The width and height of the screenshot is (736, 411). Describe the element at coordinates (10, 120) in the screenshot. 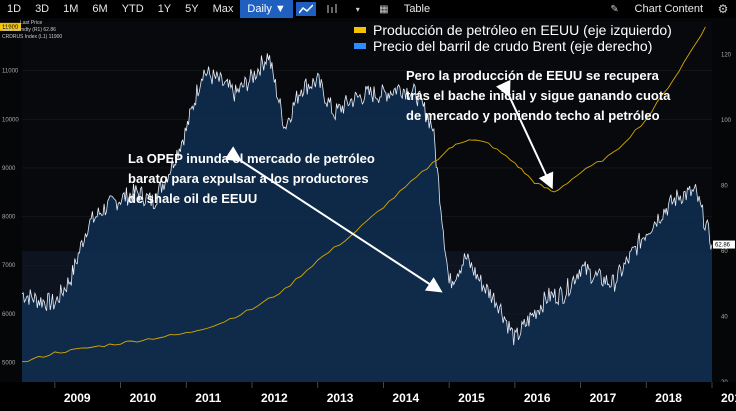

I see `left-axis-tick-label-5: 10000` at that location.